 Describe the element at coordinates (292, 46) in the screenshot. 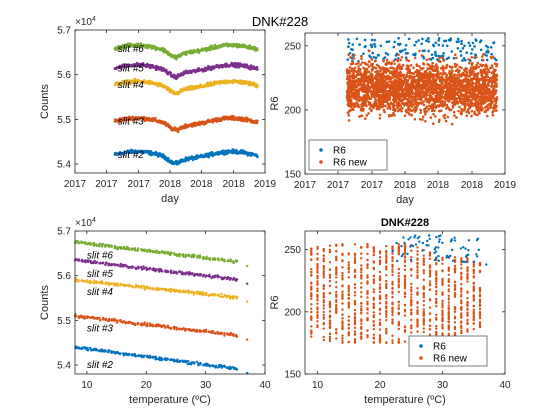

I see `y-tick-label: 250` at that location.